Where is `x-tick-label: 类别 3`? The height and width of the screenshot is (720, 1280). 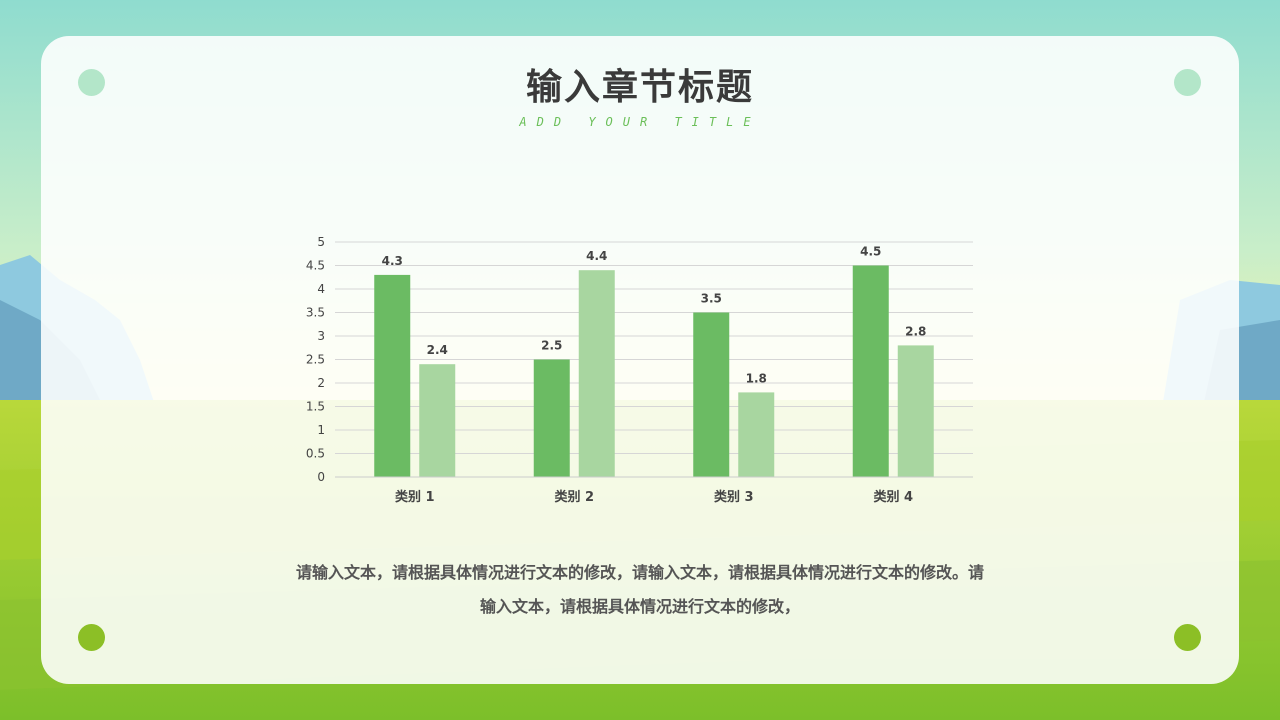
x-tick-label: 类别 3 is located at coordinates (734, 497).